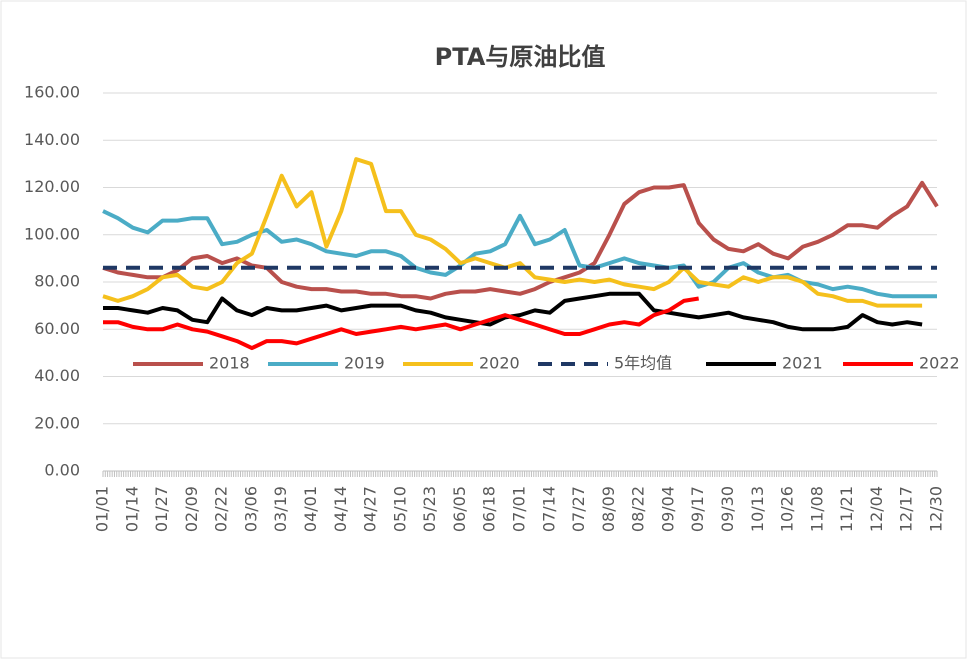 This screenshot has width=967, height=659. I want to click on y-tick-label: 120.00, so click(52, 186).